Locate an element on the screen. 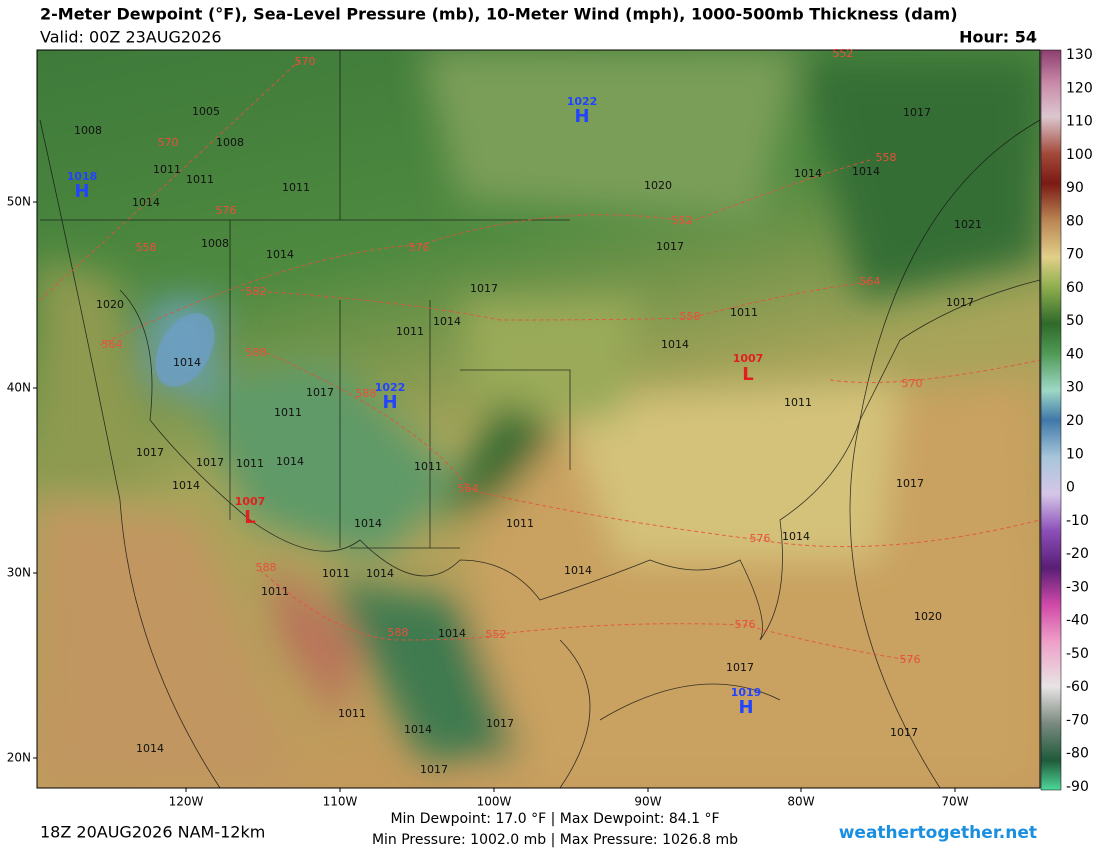 The width and height of the screenshot is (1100, 850). isobar-label: 1021 is located at coordinates (968, 224).